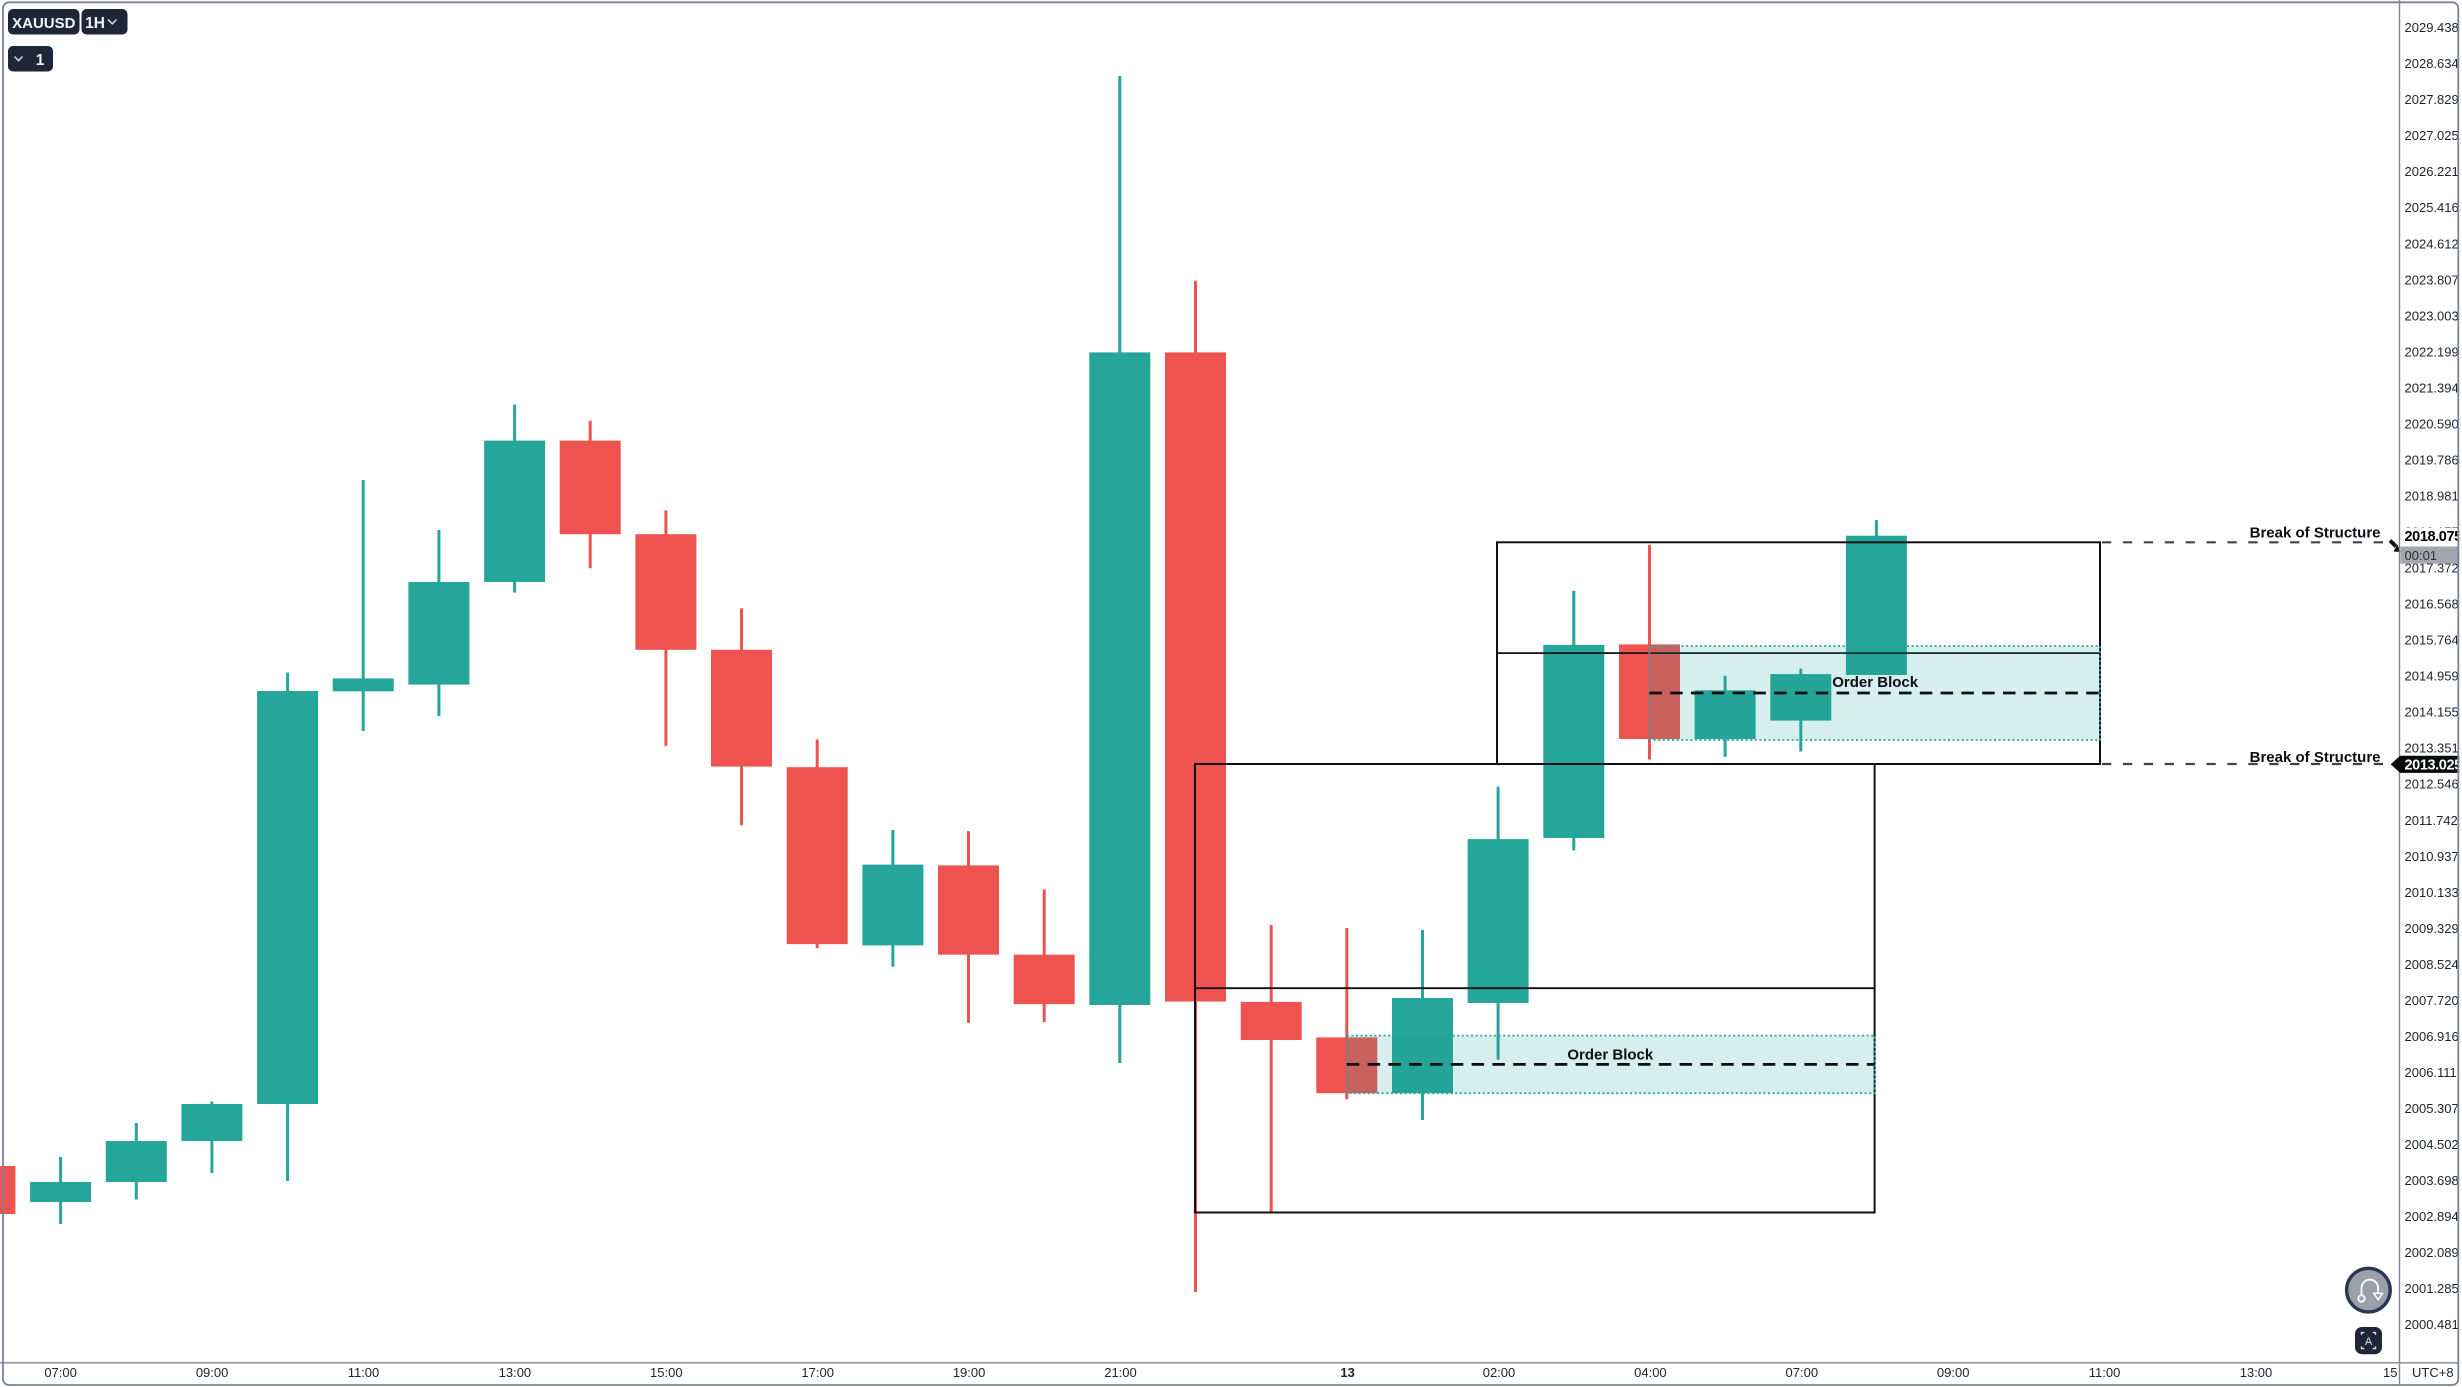 The height and width of the screenshot is (1387, 2462). Describe the element at coordinates (2432, 63) in the screenshot. I see `svg-text: 2028.634` at that location.